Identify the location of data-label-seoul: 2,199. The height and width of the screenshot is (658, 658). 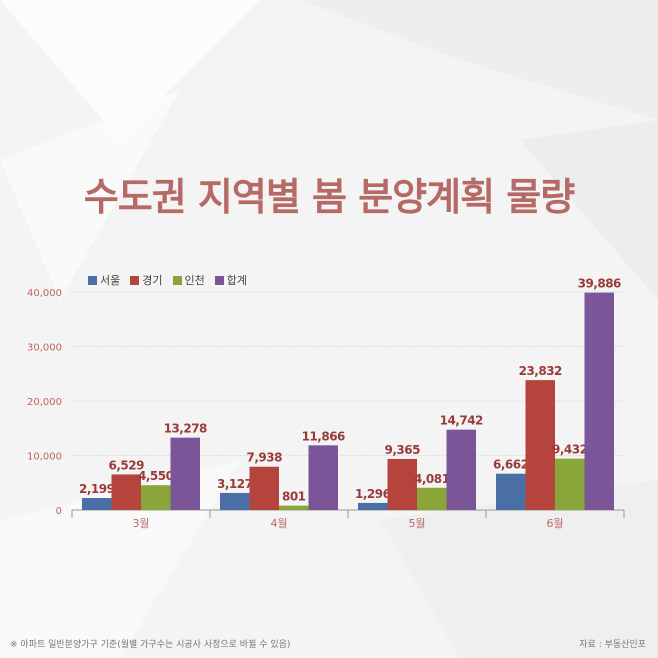
(97, 489).